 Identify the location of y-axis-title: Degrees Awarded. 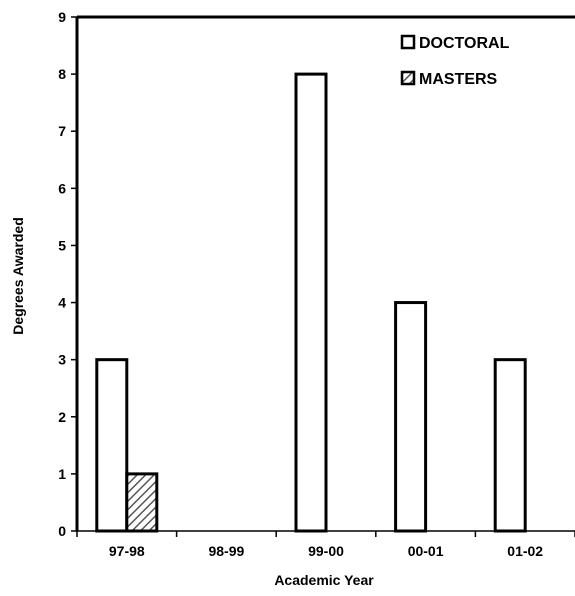
(18, 276).